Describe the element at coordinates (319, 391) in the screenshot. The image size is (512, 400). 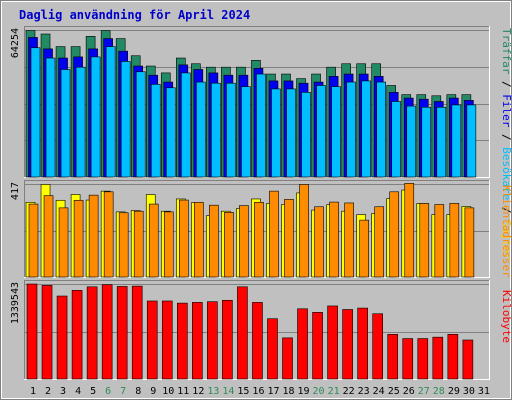
I see `x-tick-label: 20` at that location.